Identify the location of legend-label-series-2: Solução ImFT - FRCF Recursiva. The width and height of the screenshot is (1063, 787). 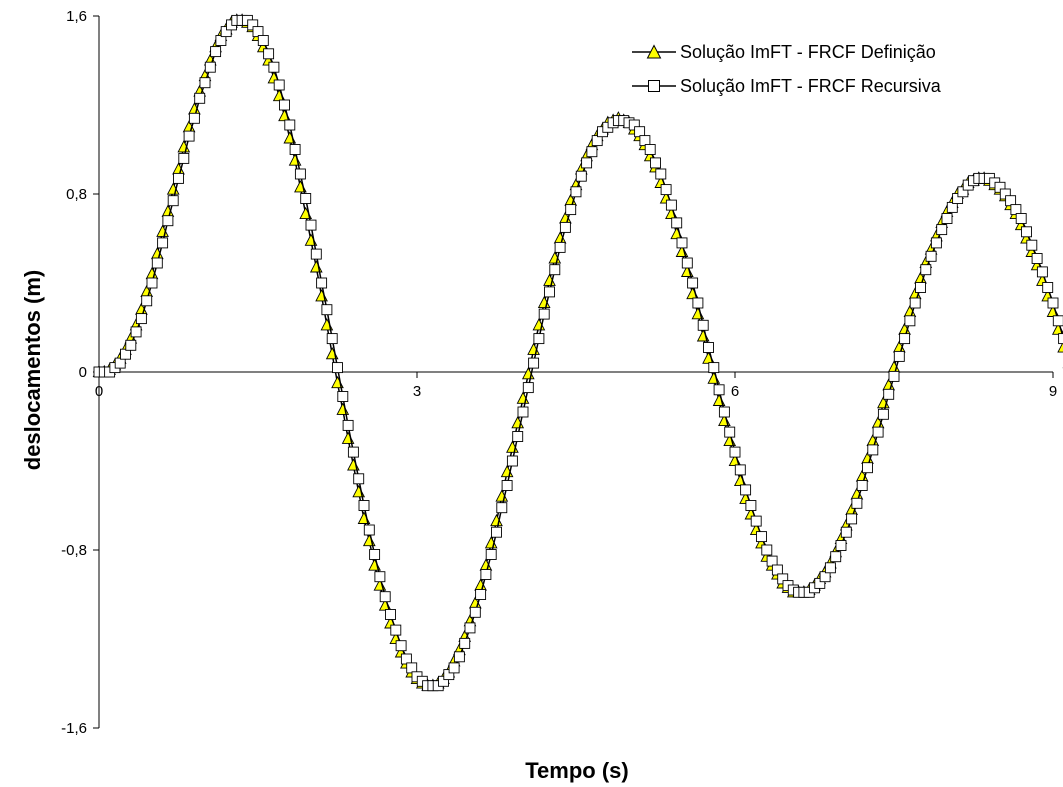
(811, 86).